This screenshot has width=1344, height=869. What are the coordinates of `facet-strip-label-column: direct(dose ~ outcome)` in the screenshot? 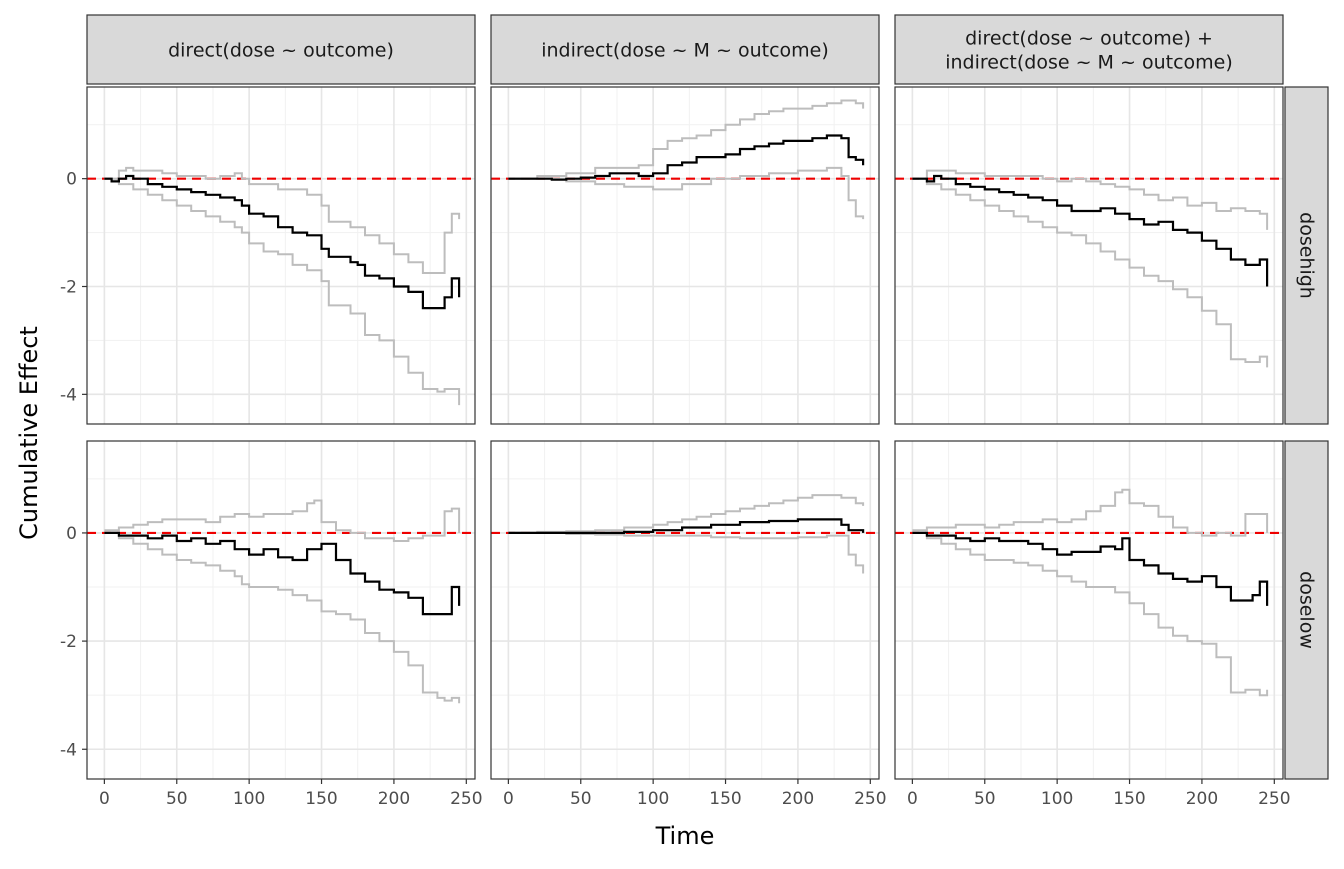 It's located at (281, 51).